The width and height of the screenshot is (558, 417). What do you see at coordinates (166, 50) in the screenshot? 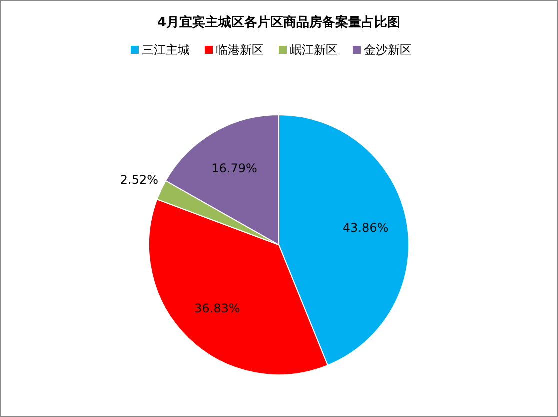
I see `legend-label: 三江主城` at bounding box center [166, 50].